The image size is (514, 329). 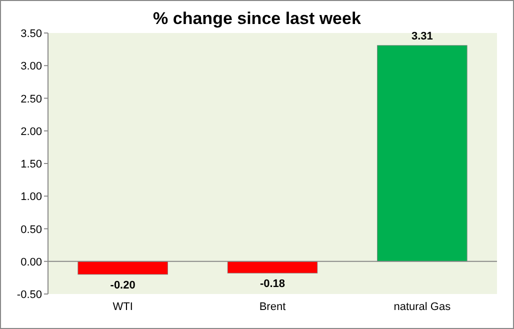 I want to click on data-label: 3.31, so click(x=422, y=36).